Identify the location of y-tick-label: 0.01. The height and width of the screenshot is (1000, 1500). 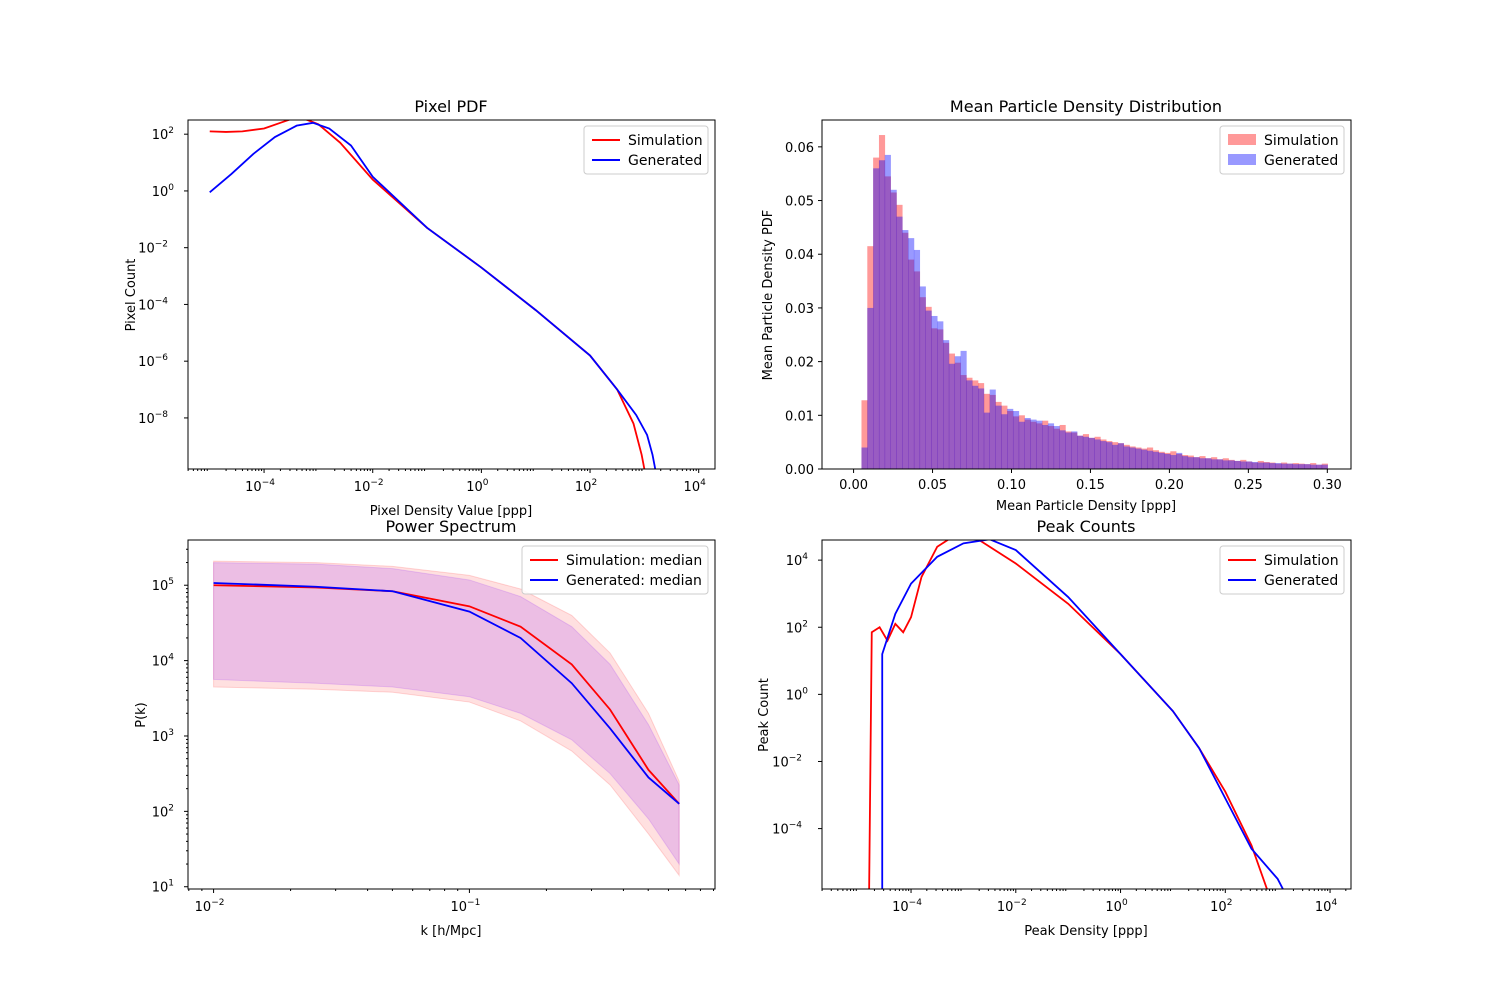
(799, 416).